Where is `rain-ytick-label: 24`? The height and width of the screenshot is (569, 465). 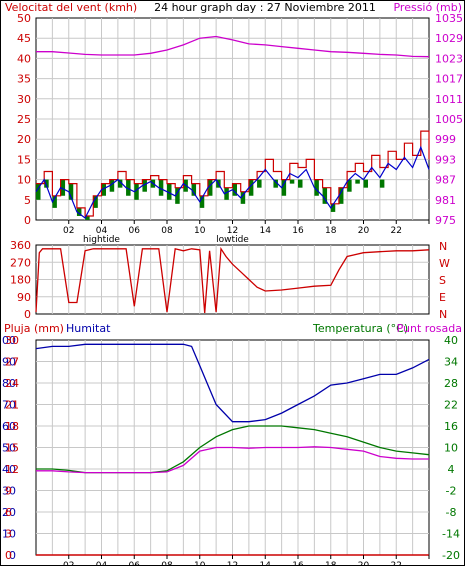
rain-ytick-label: 24 is located at coordinates (12, 383).